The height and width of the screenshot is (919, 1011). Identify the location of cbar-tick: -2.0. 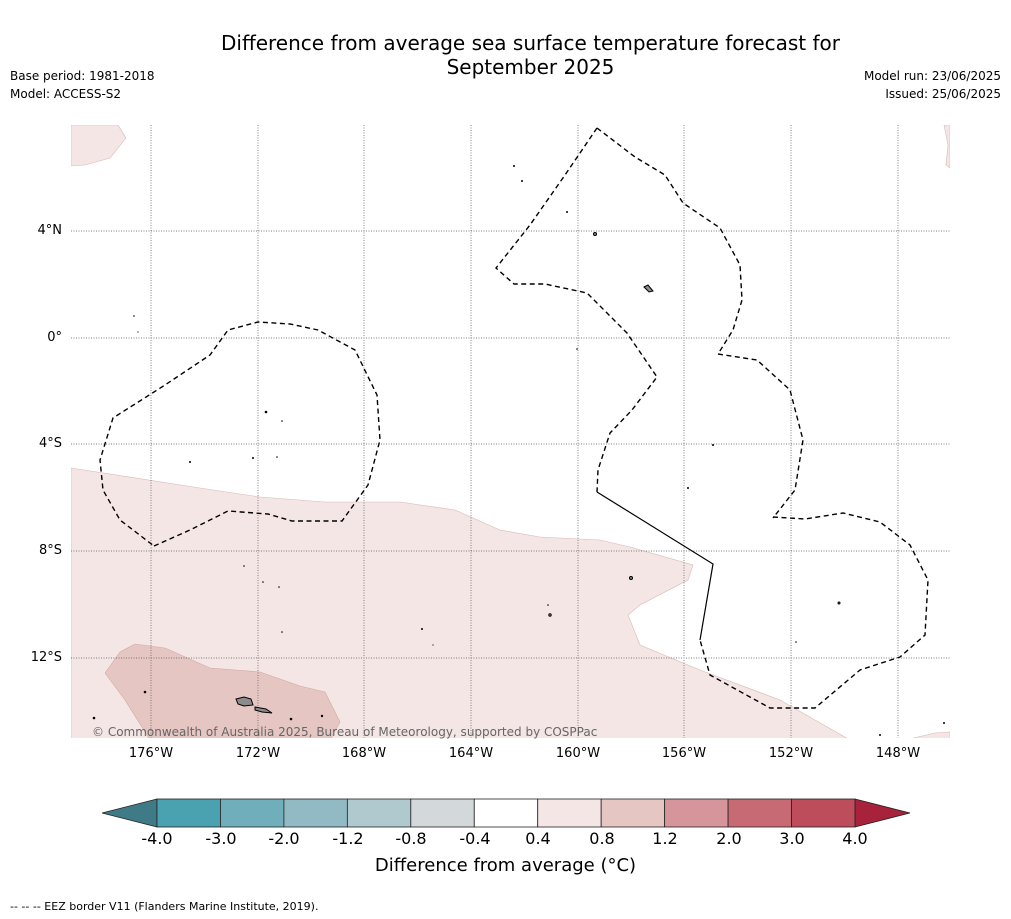
(284, 838).